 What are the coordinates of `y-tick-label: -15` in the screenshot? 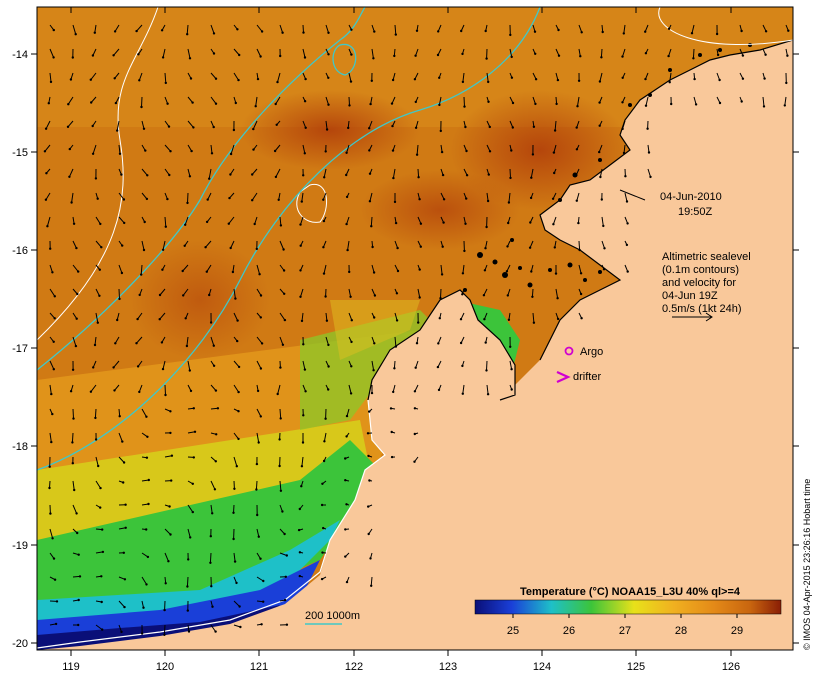 It's located at (20, 153).